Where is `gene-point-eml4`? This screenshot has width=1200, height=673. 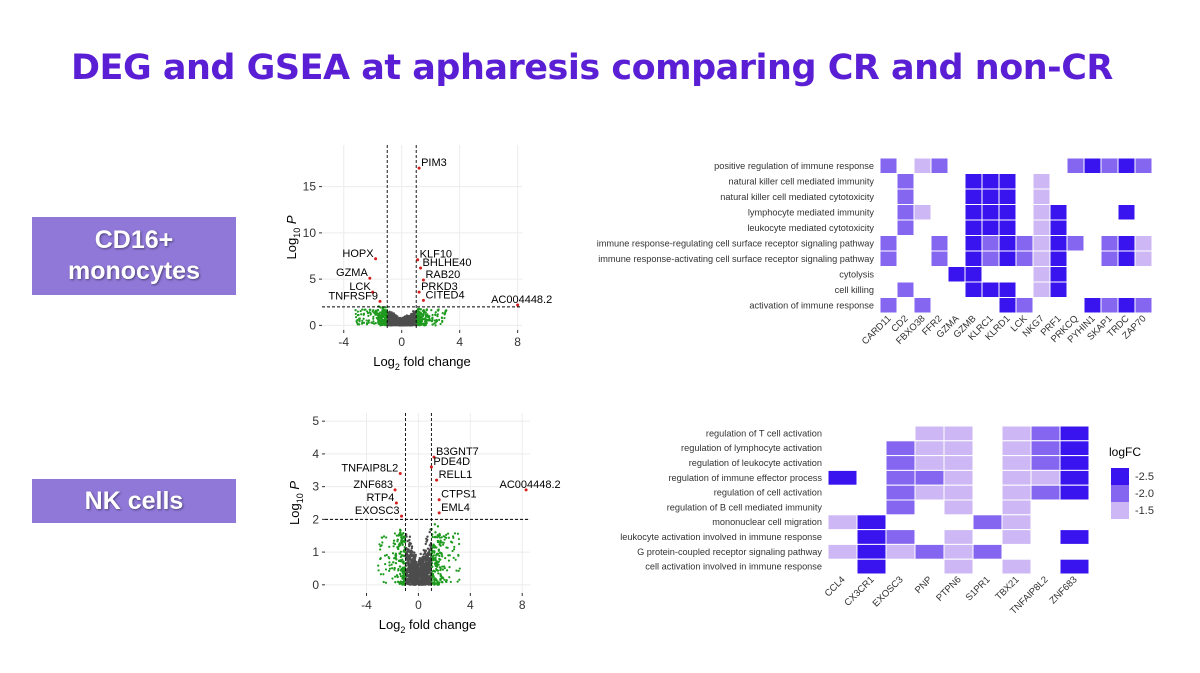
gene-point-eml4 is located at coordinates (439, 513).